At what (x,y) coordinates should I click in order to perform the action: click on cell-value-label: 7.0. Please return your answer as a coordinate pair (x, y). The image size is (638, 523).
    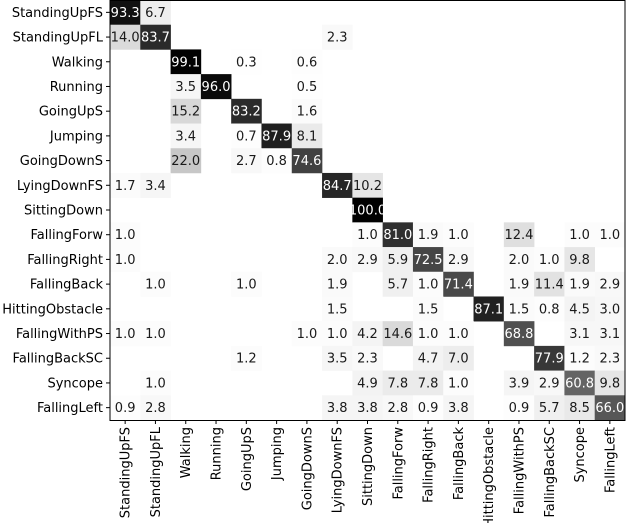
    Looking at the image, I should click on (458, 359).